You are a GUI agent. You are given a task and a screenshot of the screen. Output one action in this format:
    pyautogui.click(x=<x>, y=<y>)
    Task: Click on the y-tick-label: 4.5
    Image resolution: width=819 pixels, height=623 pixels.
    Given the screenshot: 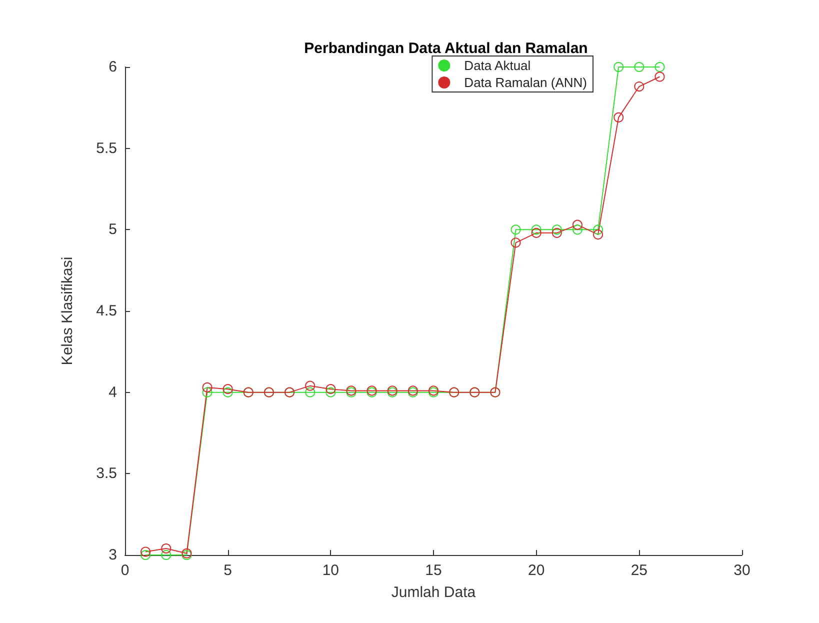 What is the action you would take?
    pyautogui.click(x=106, y=311)
    